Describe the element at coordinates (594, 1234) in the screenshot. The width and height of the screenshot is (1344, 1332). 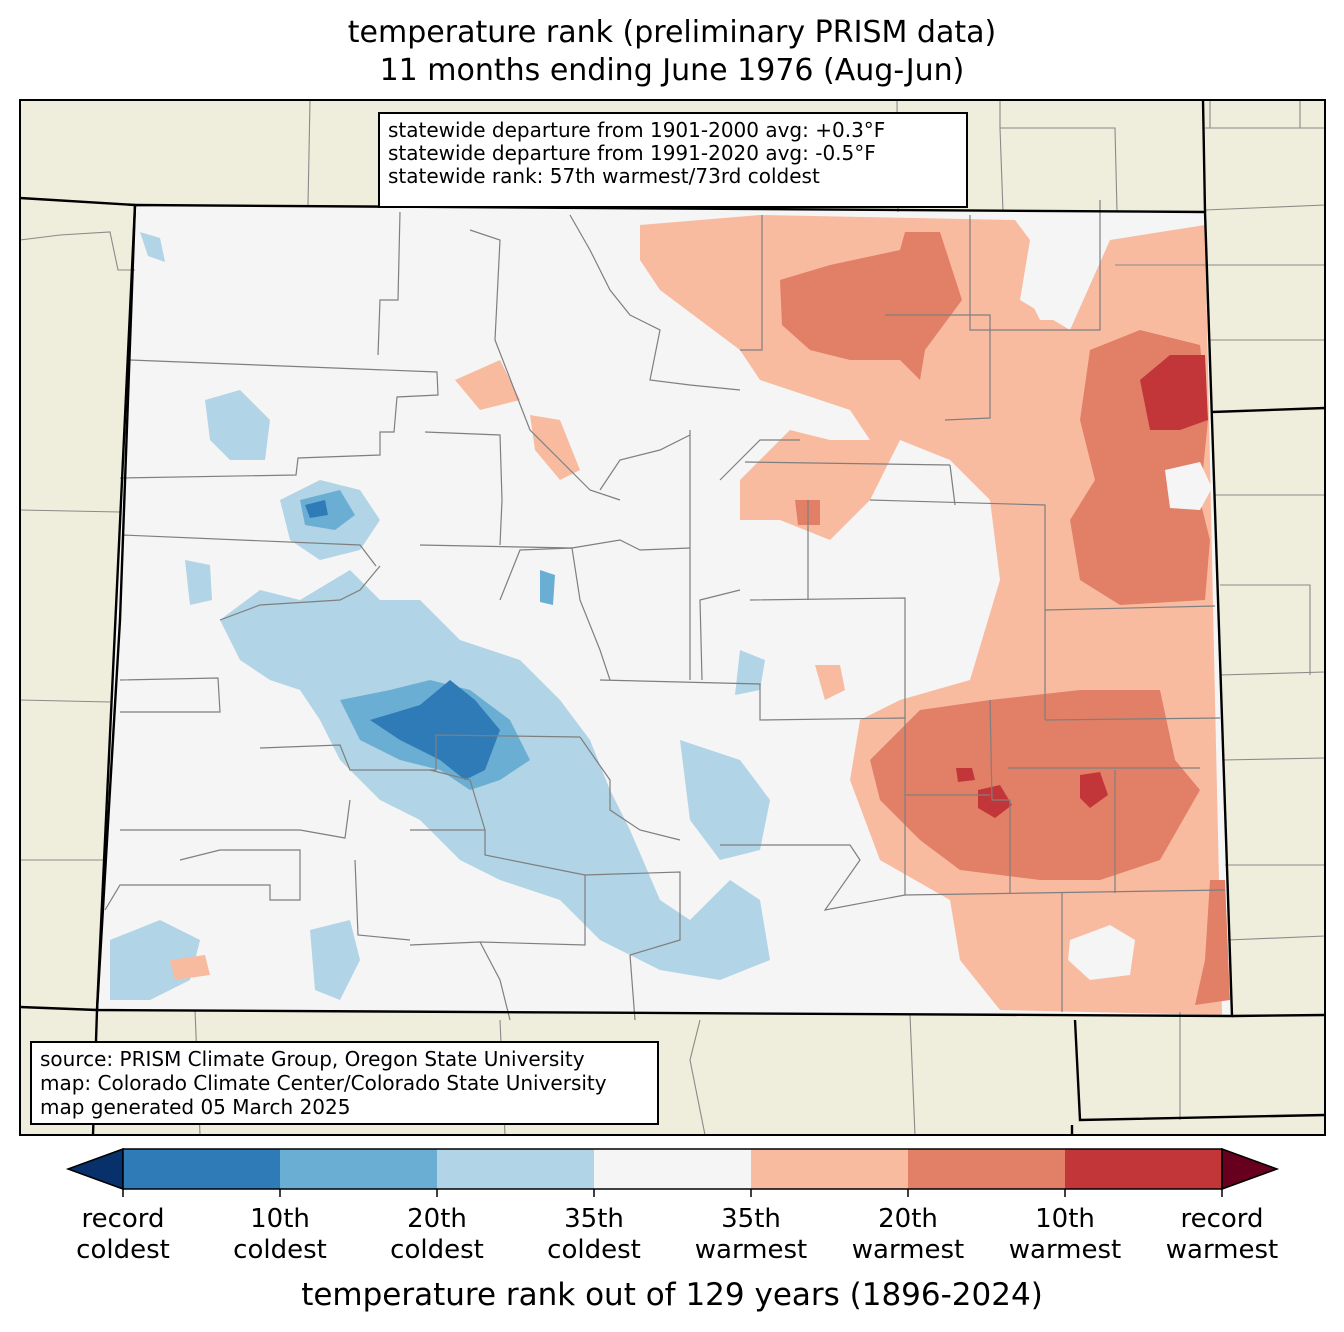
I see `colorbar-tick-label: 35th coldest` at that location.